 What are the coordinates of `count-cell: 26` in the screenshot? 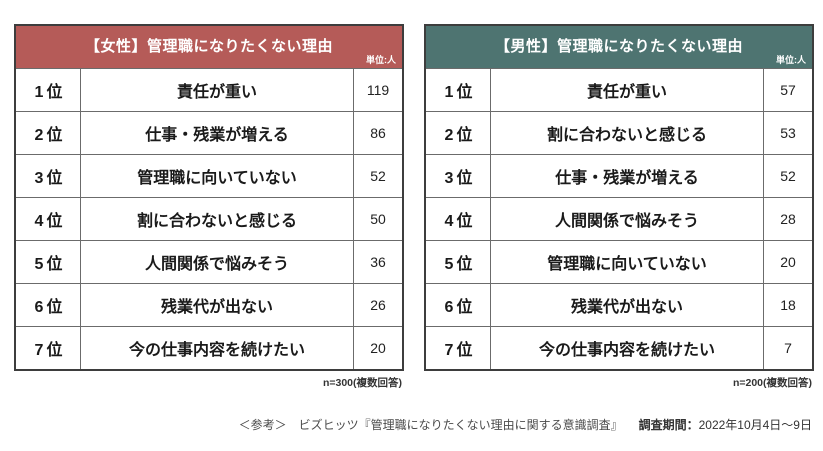 It's located at (378, 305).